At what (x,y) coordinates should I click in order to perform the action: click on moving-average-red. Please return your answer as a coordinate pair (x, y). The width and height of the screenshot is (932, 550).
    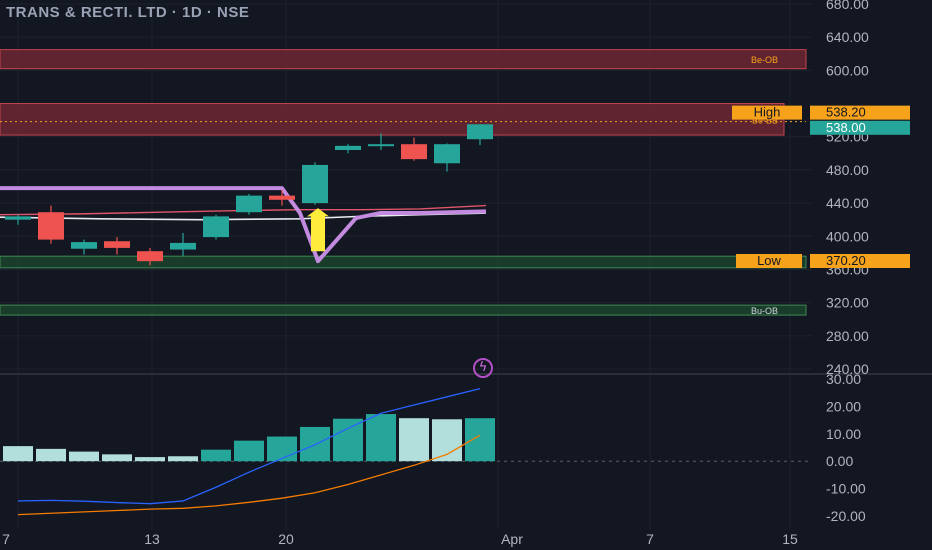
    Looking at the image, I should click on (243, 210).